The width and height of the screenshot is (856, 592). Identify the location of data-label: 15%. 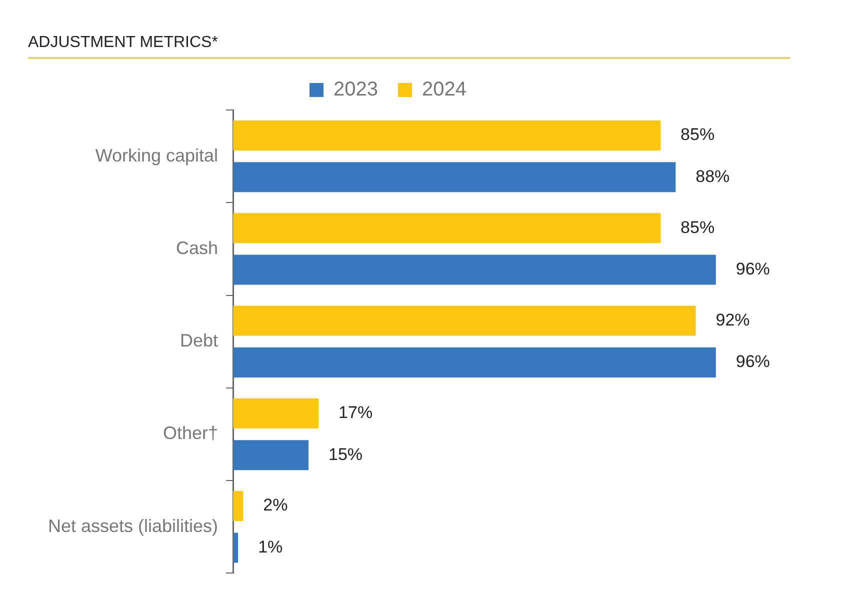
(345, 454).